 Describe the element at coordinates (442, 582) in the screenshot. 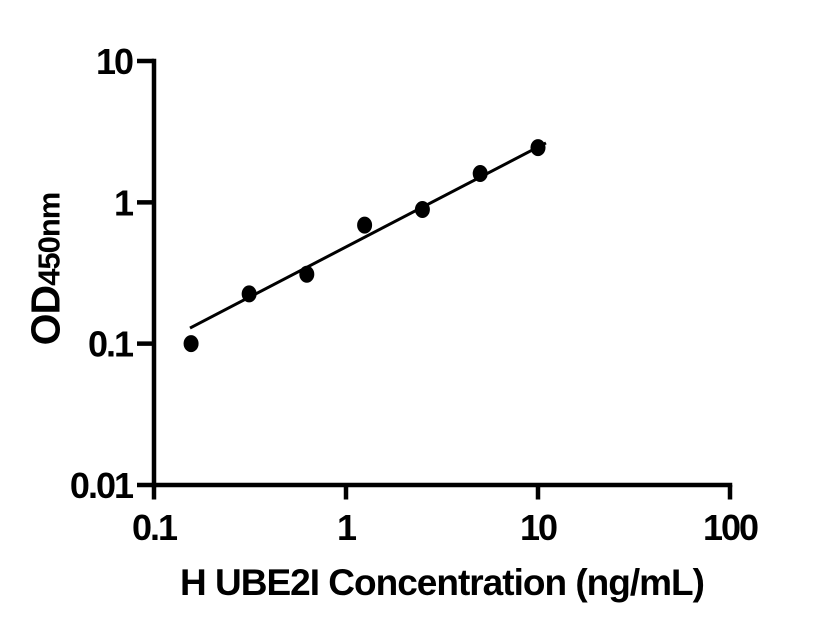

I see `x-axis-title: H UBE2I Concentration (ng/mL)` at that location.